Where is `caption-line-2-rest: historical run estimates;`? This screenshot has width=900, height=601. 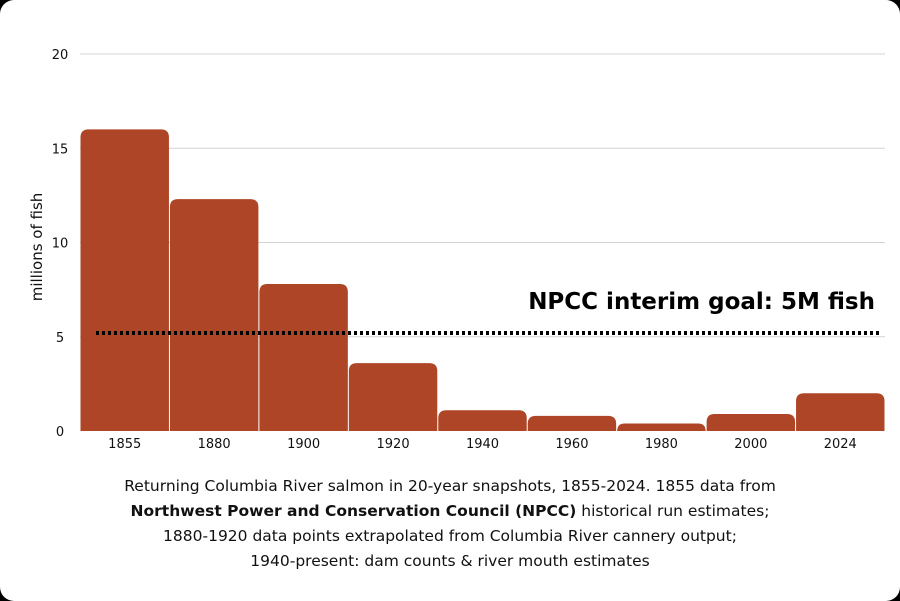 caption-line-2-rest: historical run estimates; is located at coordinates (673, 511).